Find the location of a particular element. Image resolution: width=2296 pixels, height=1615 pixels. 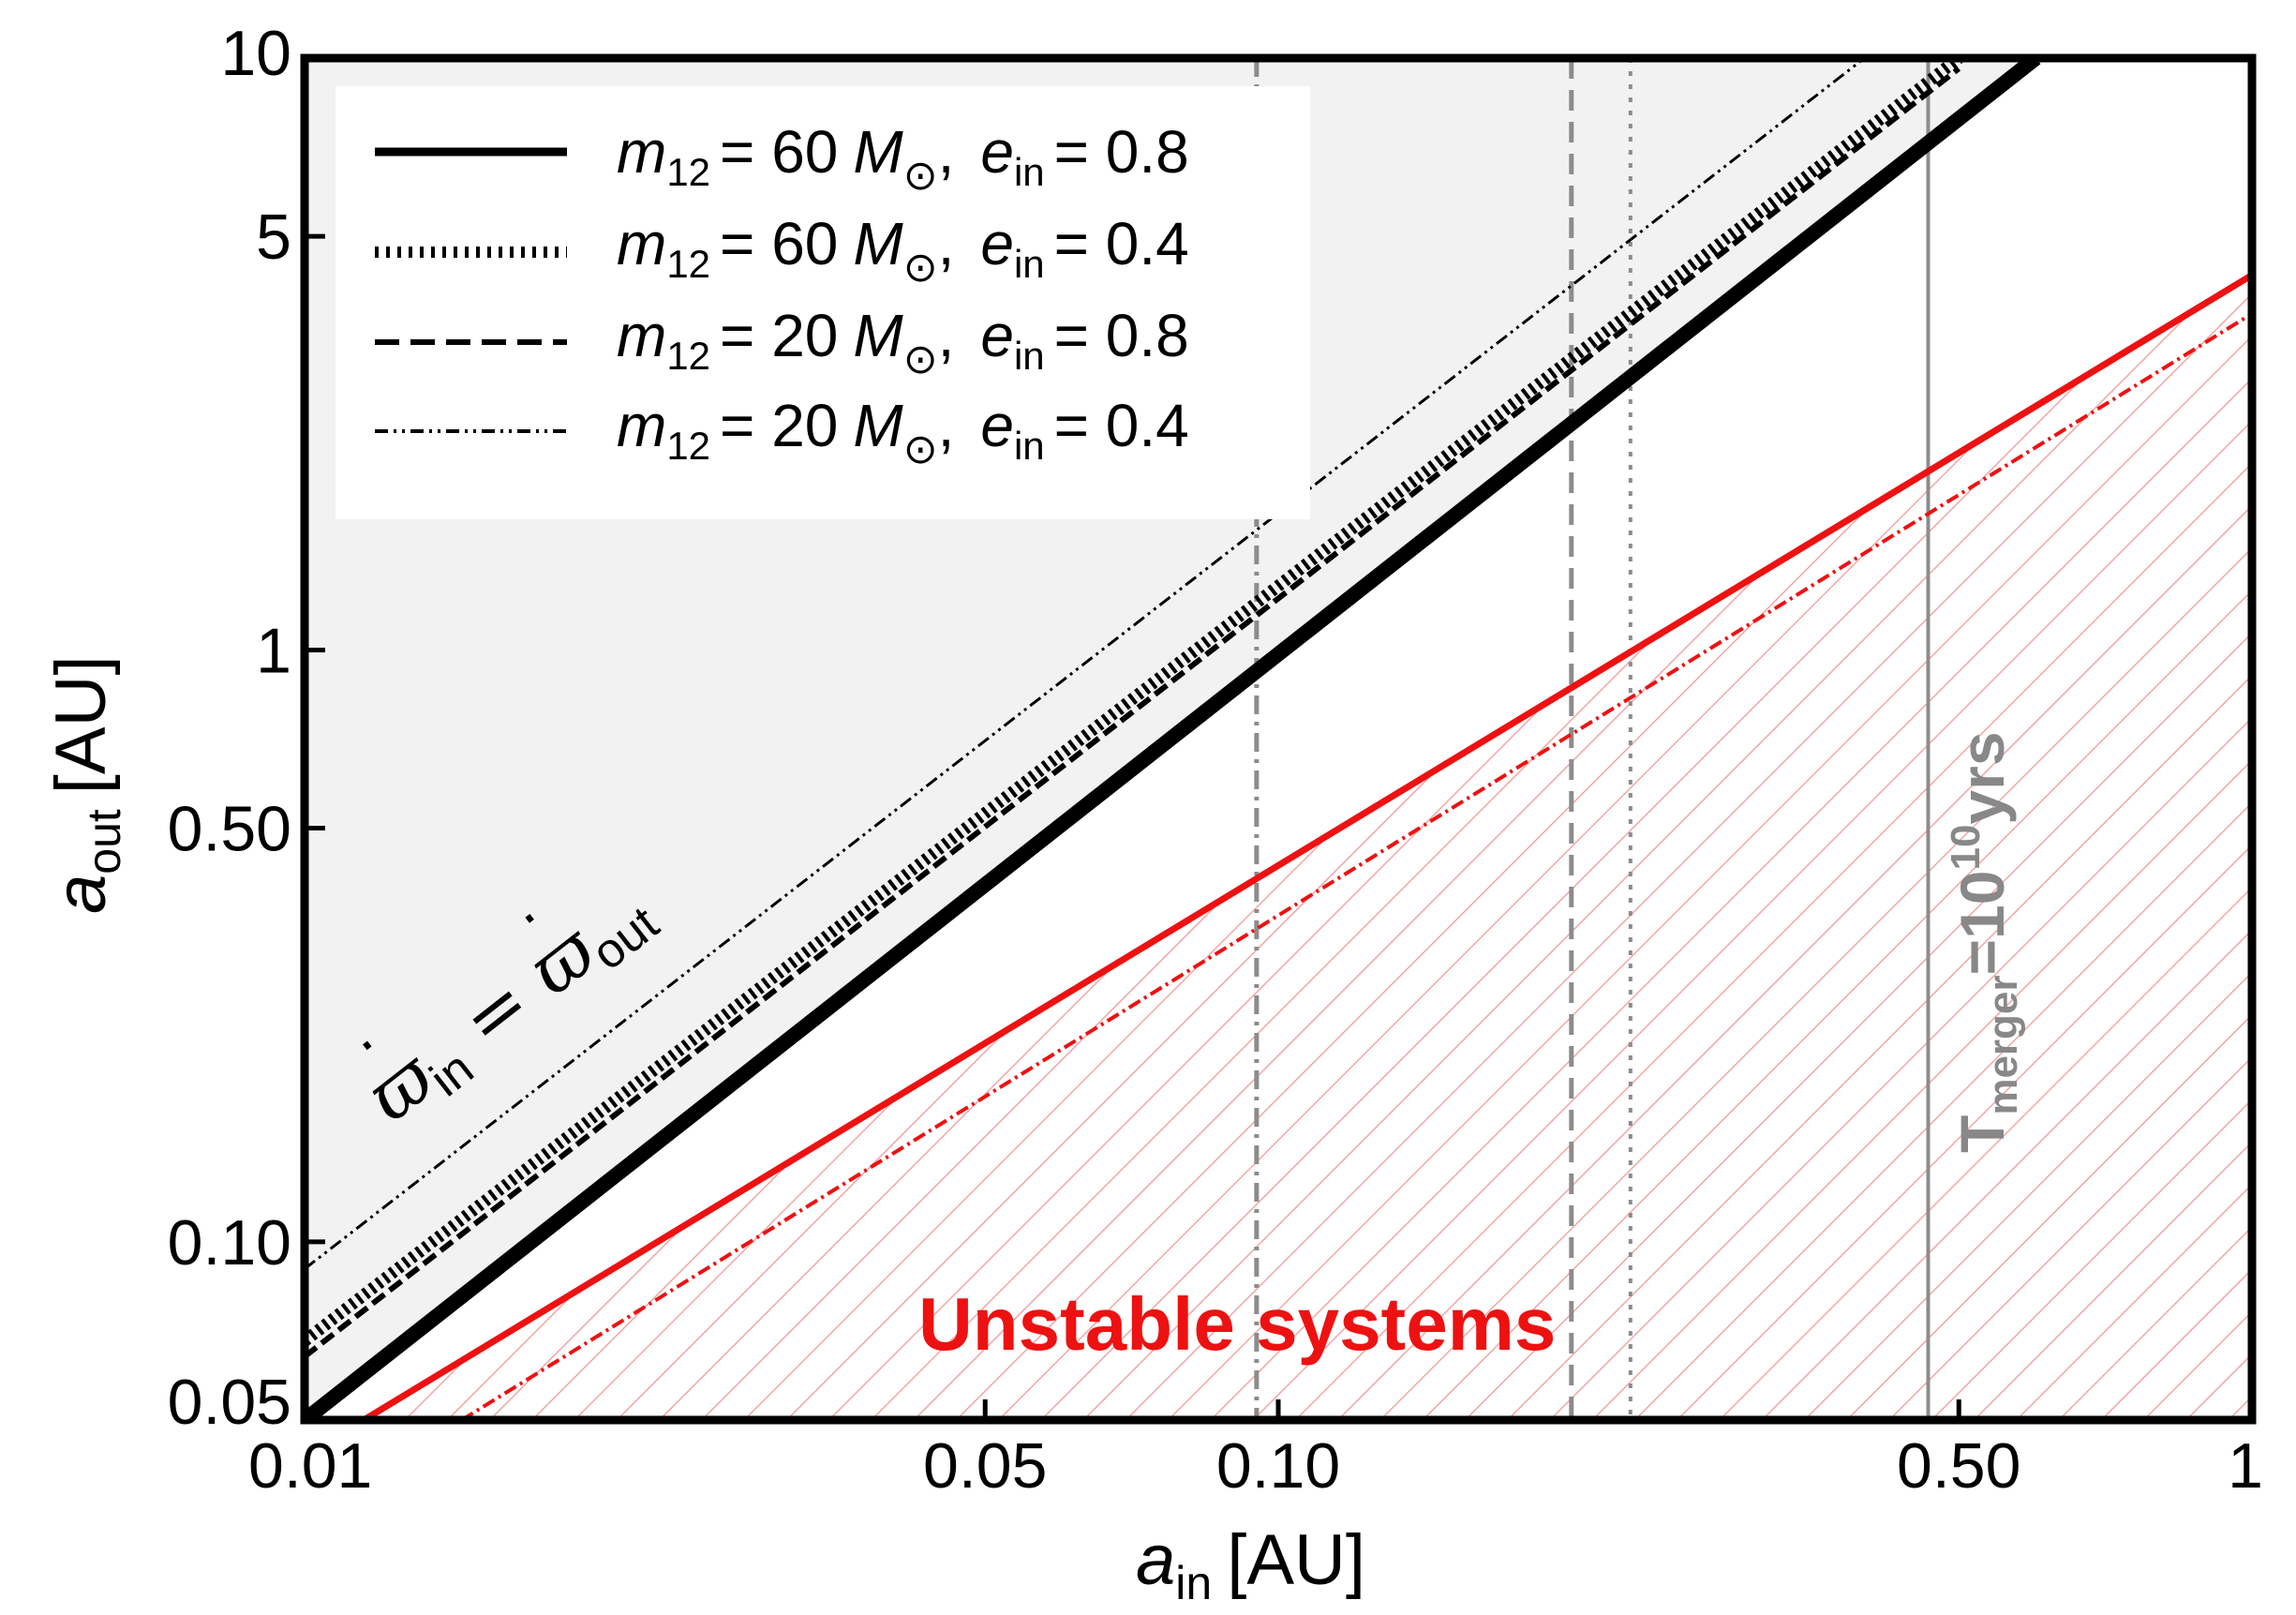

y-tick-label: 5 is located at coordinates (274, 237).